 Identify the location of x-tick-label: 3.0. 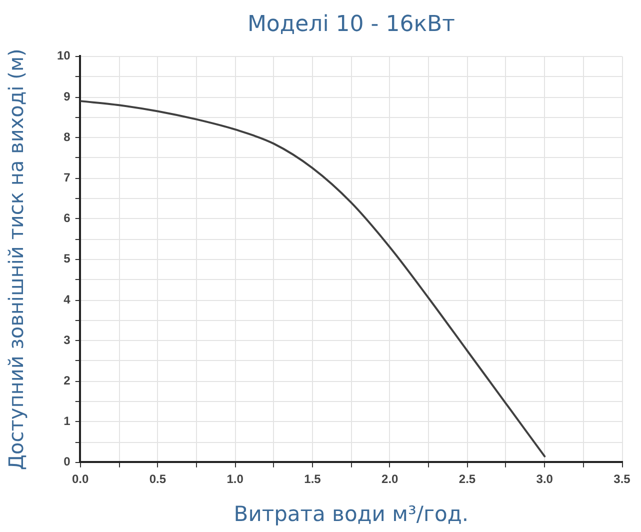
(545, 479).